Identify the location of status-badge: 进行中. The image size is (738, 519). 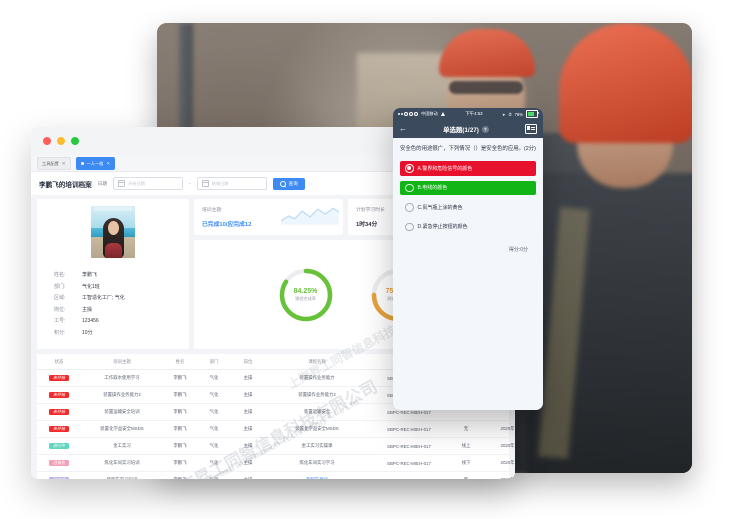
(59, 446).